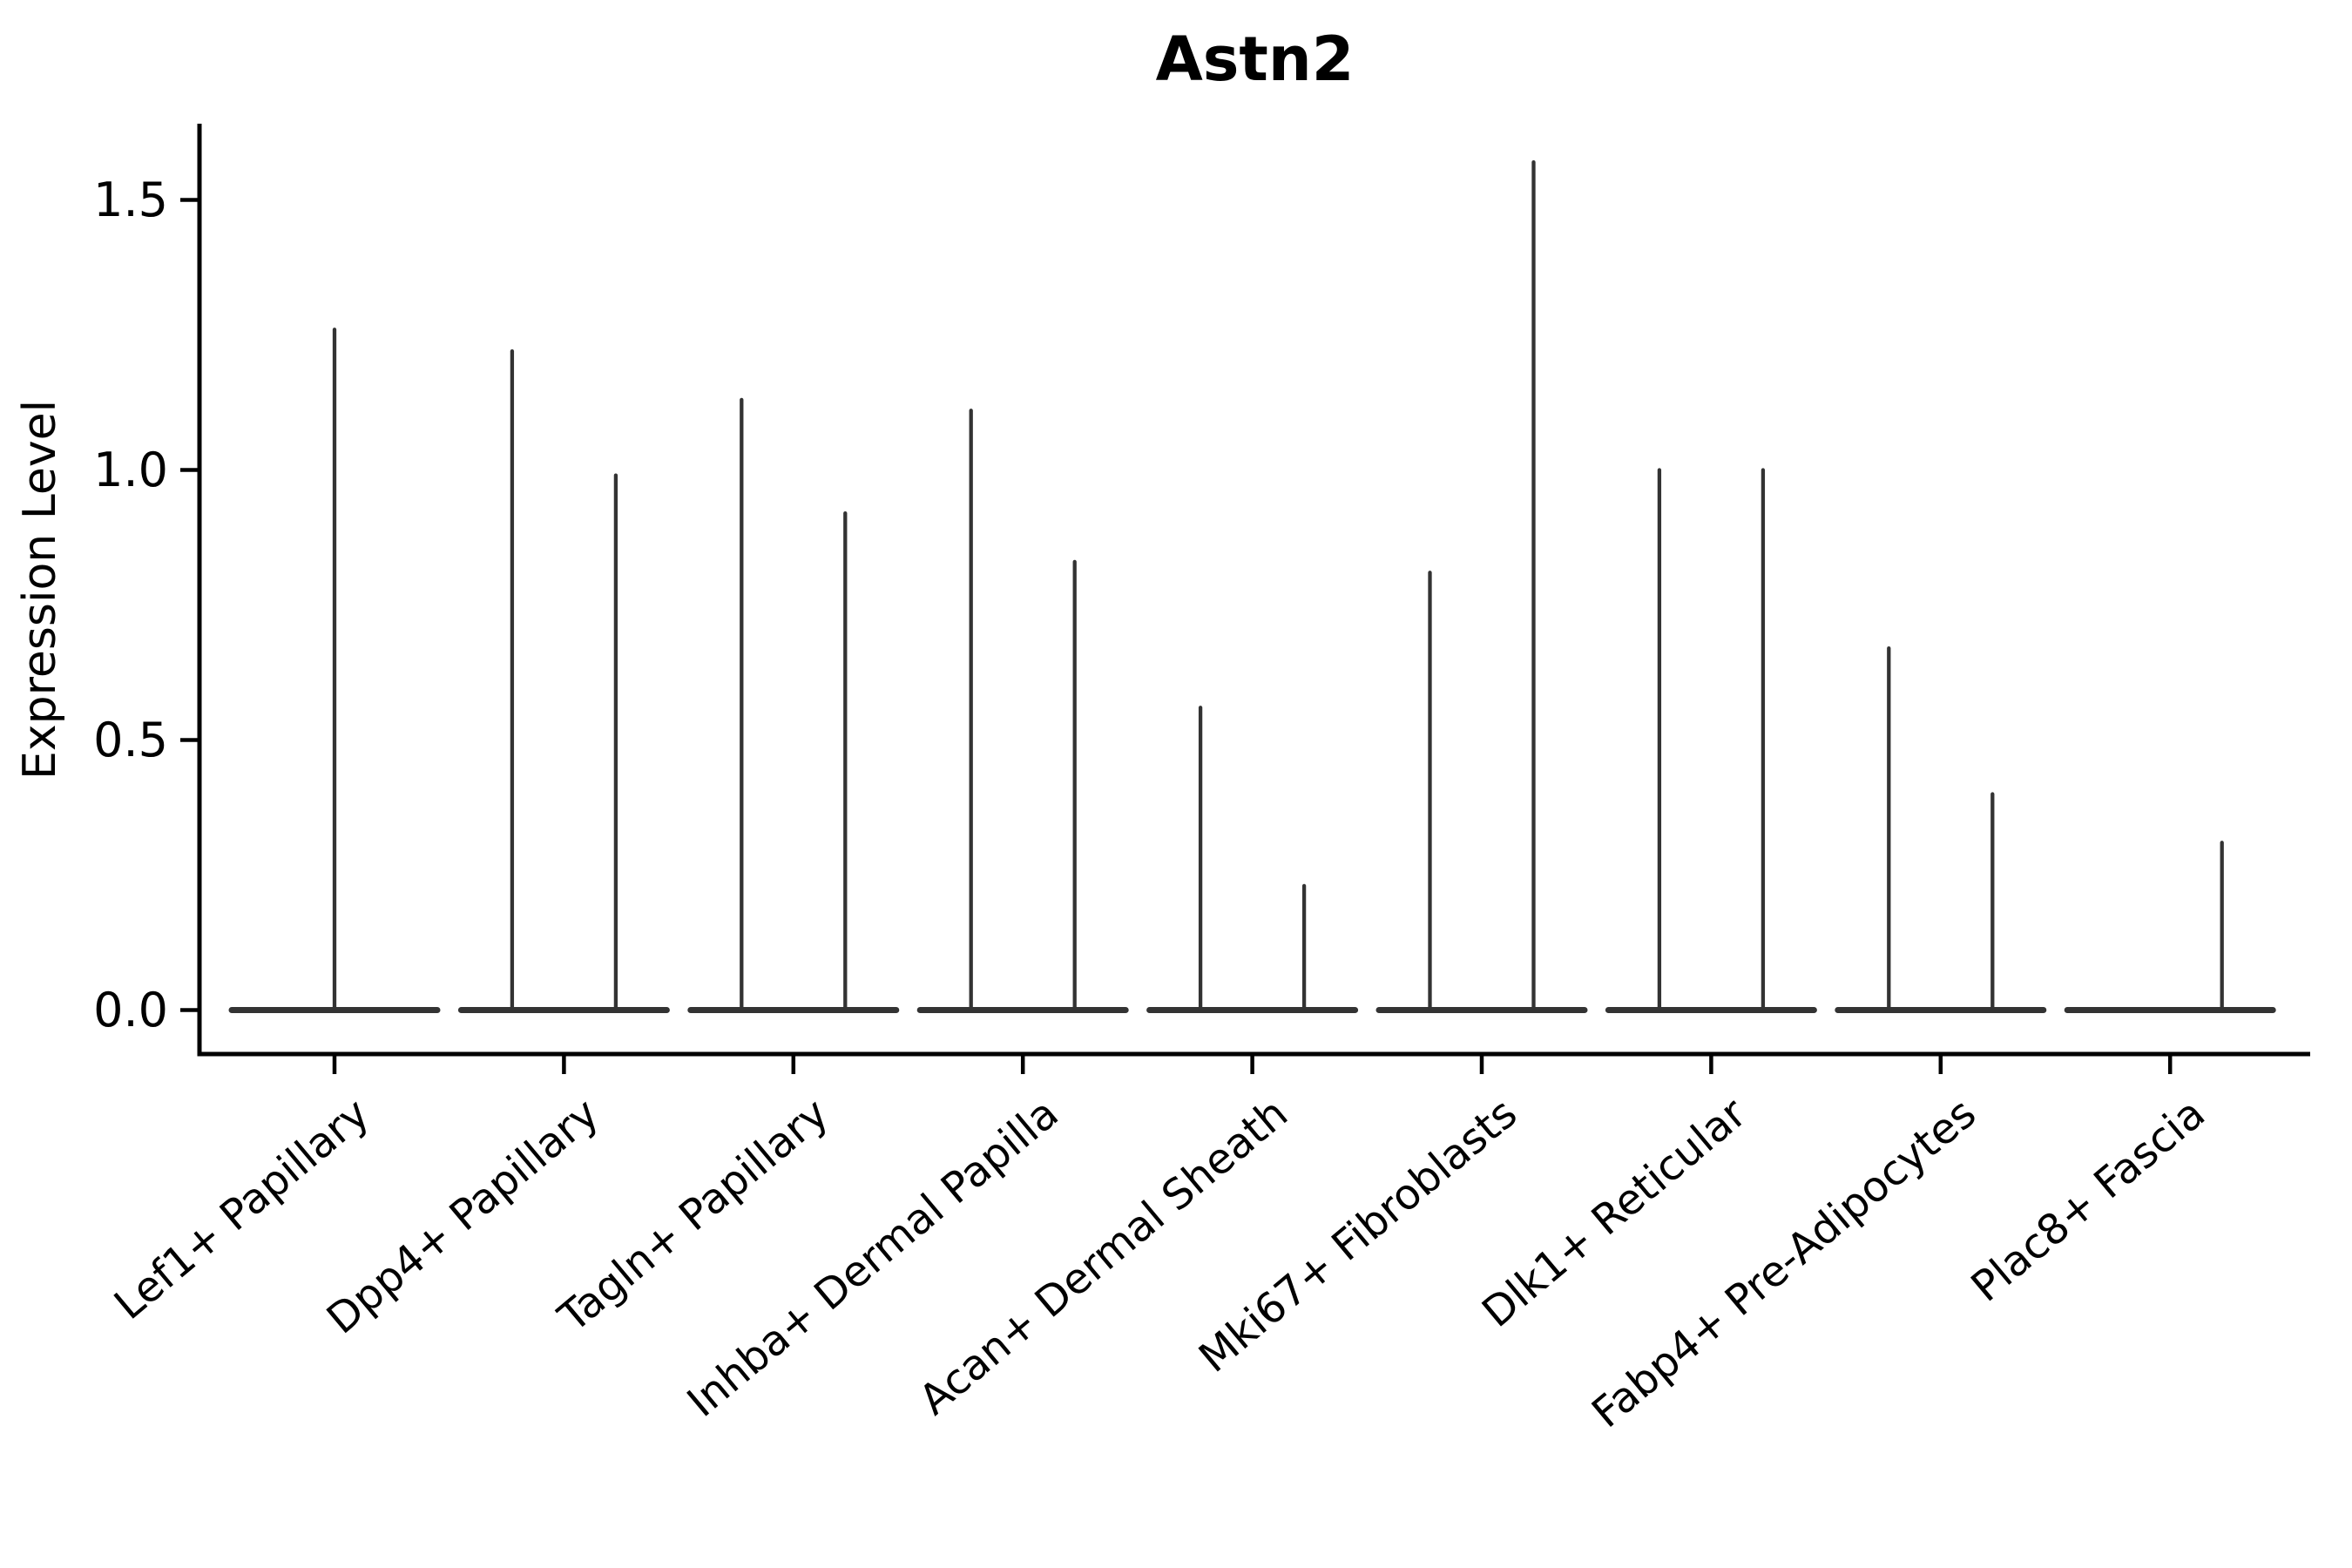 The width and height of the screenshot is (2352, 1568). Describe the element at coordinates (130, 739) in the screenshot. I see `y-tick-label: 0.5` at that location.